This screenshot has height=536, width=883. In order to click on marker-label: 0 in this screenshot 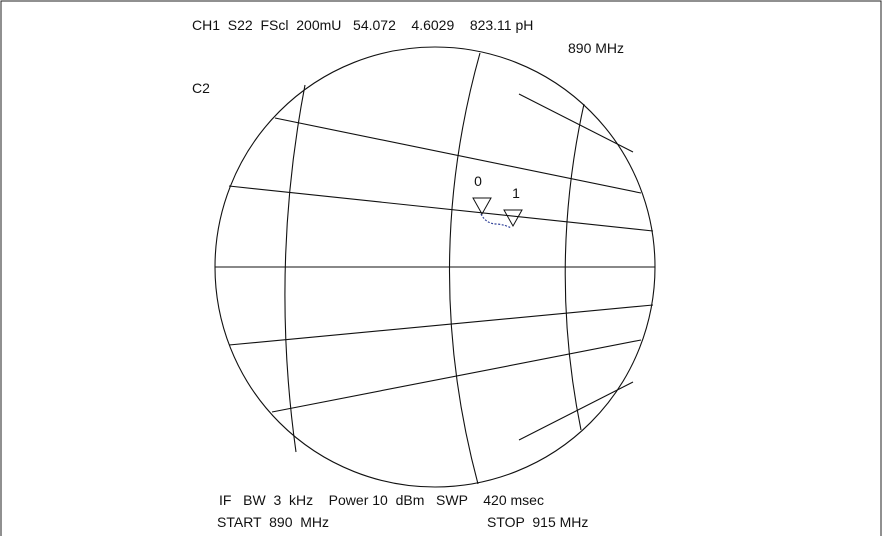, I will do `click(478, 181)`.